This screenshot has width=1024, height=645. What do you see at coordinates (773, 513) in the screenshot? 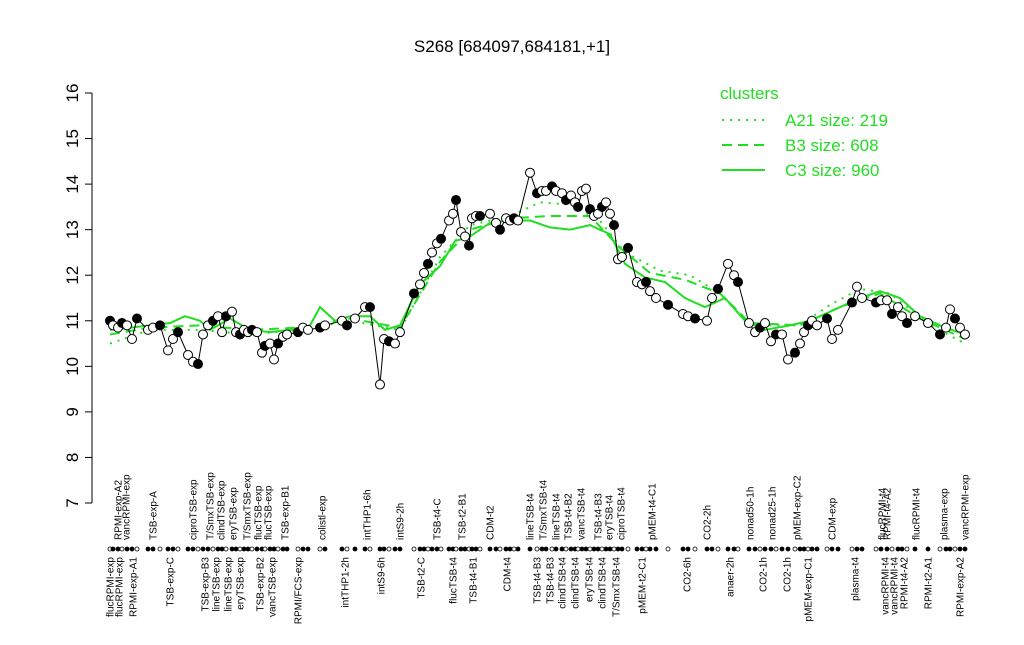
I see `x-tick-label: nonad25-1h` at bounding box center [773, 513].